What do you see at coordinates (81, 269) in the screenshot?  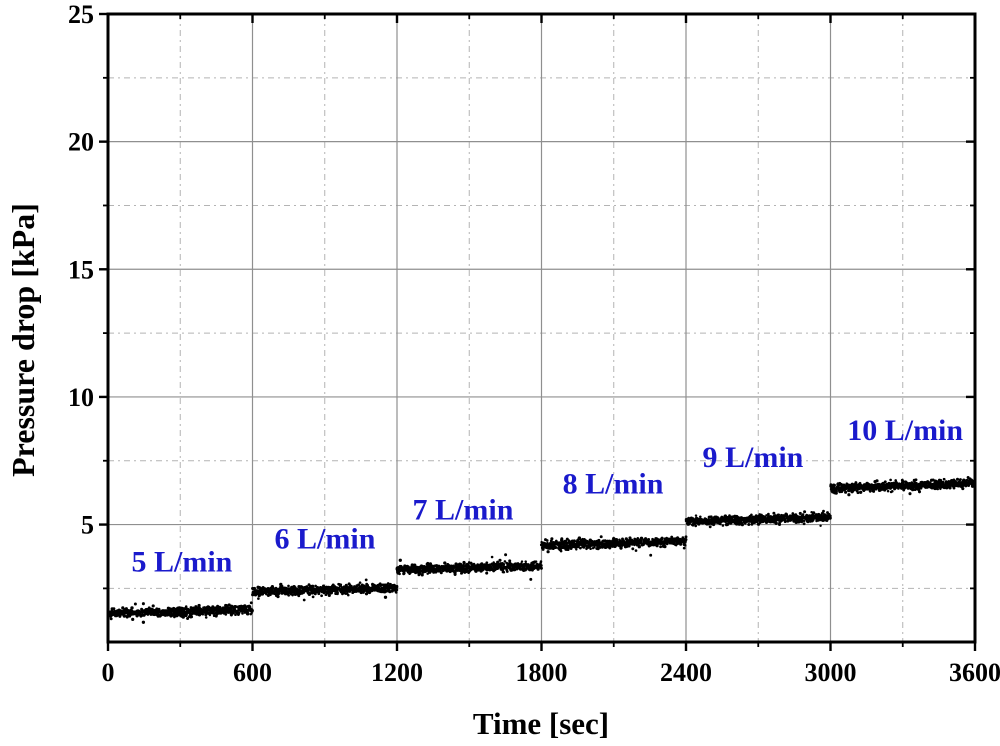 I see `y-tick-label: 15` at bounding box center [81, 269].